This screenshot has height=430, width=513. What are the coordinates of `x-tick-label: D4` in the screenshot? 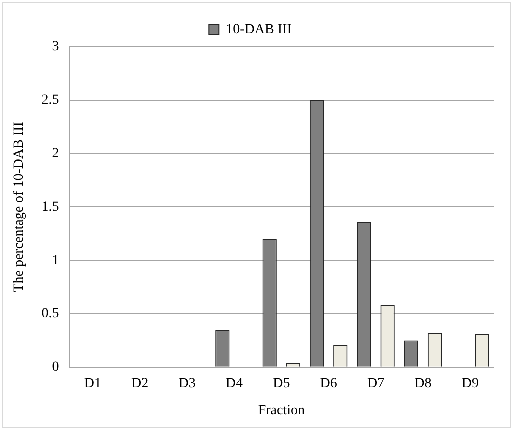 It's located at (235, 384).